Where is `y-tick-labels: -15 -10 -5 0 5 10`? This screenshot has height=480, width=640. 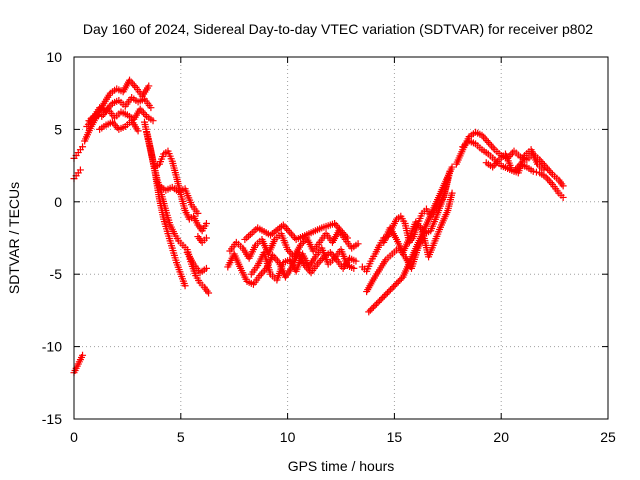 y-tick-labels: -15 -10 -5 0 5 10 is located at coordinates (52, 238).